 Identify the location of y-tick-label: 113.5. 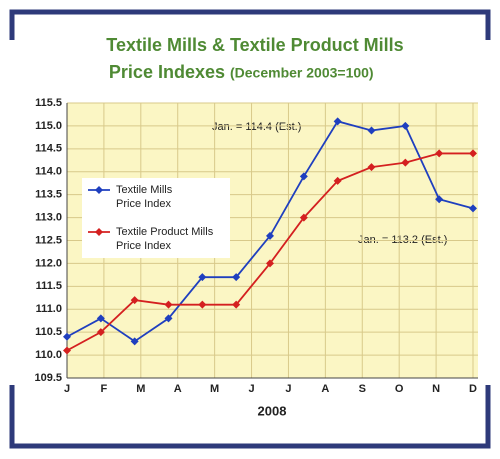
(48, 195).